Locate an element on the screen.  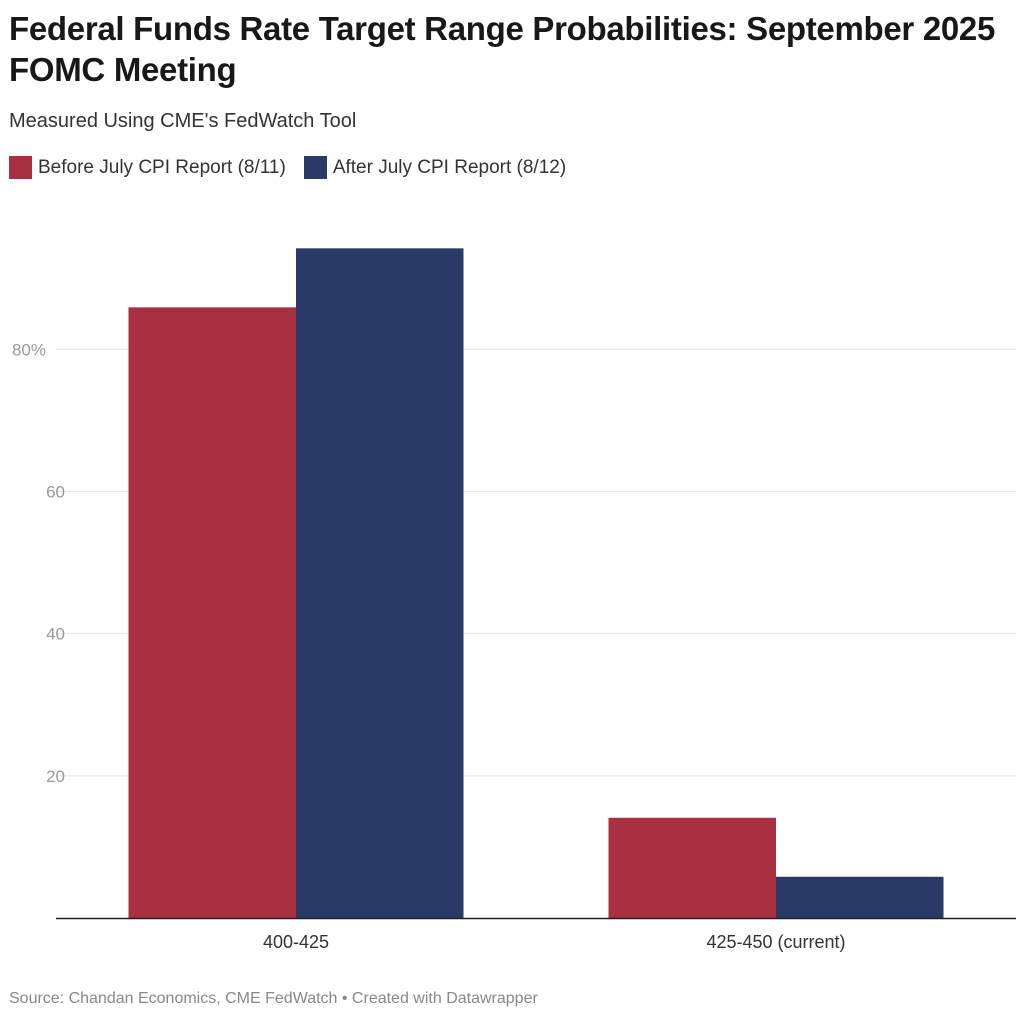
x-tick-label: 400-425 is located at coordinates (296, 942).